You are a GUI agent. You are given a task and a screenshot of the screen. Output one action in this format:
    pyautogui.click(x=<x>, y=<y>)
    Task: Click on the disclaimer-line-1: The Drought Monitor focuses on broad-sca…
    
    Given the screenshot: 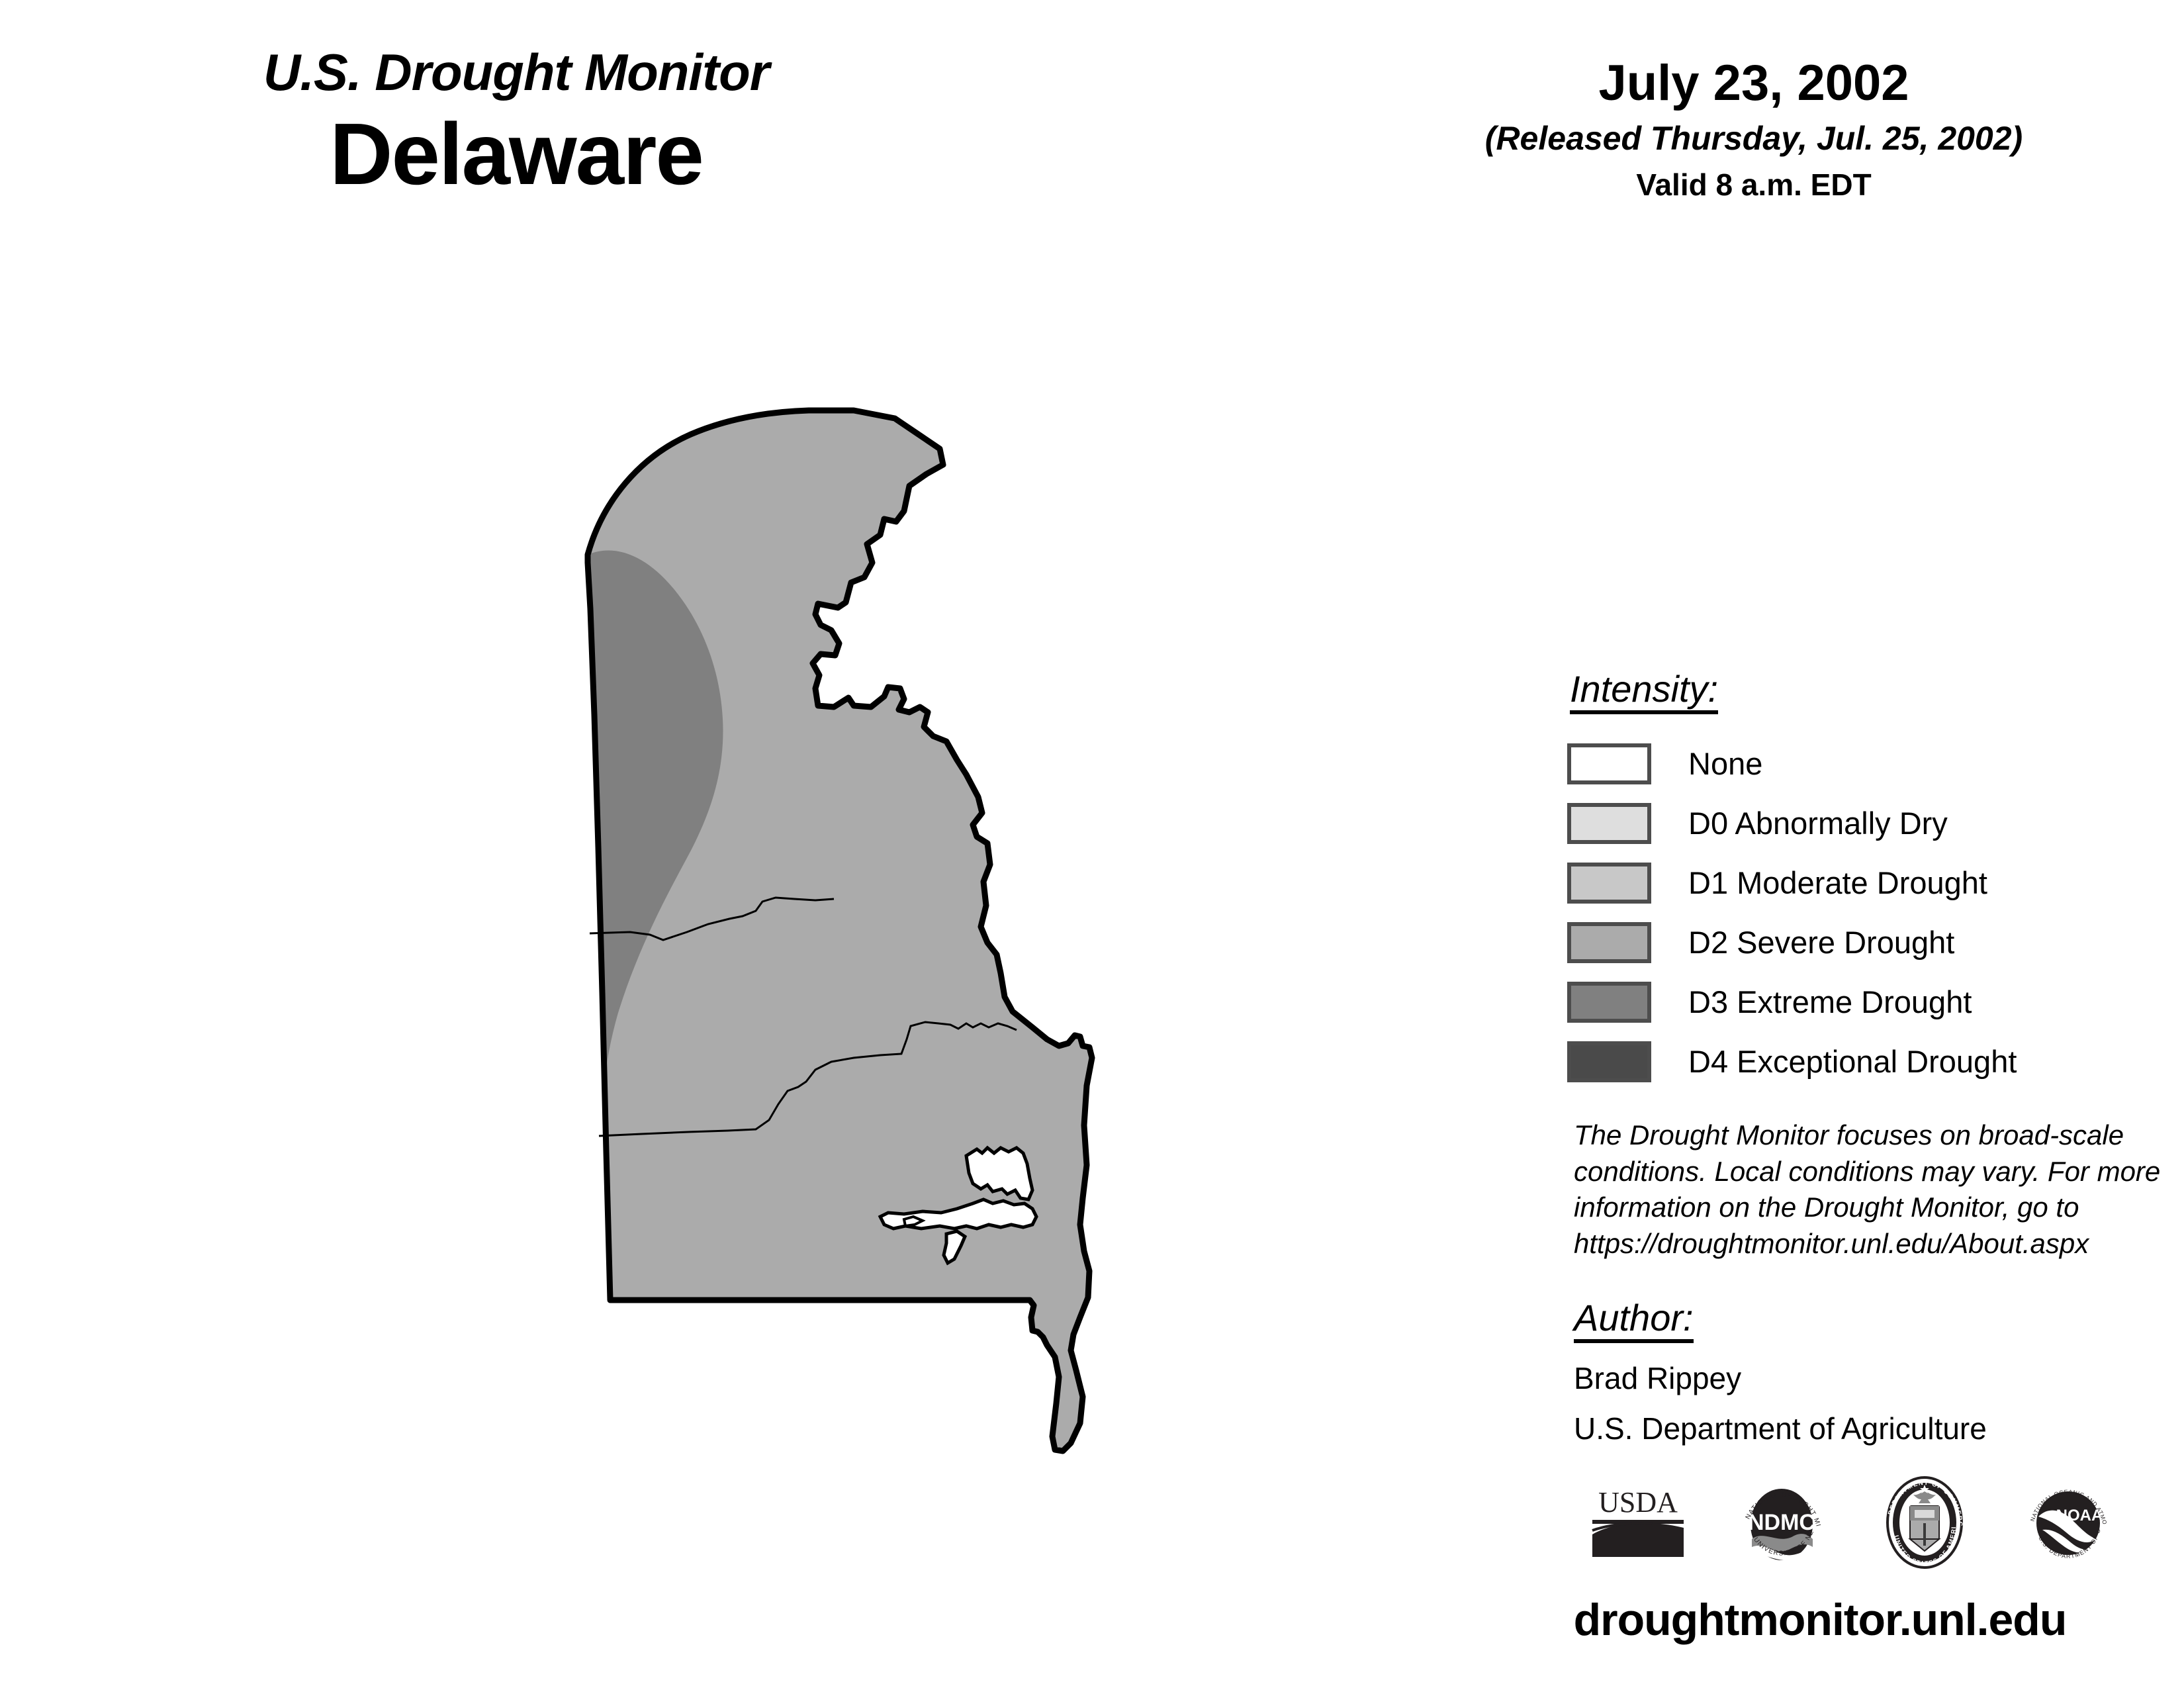 What is the action you would take?
    pyautogui.click(x=1849, y=1134)
    